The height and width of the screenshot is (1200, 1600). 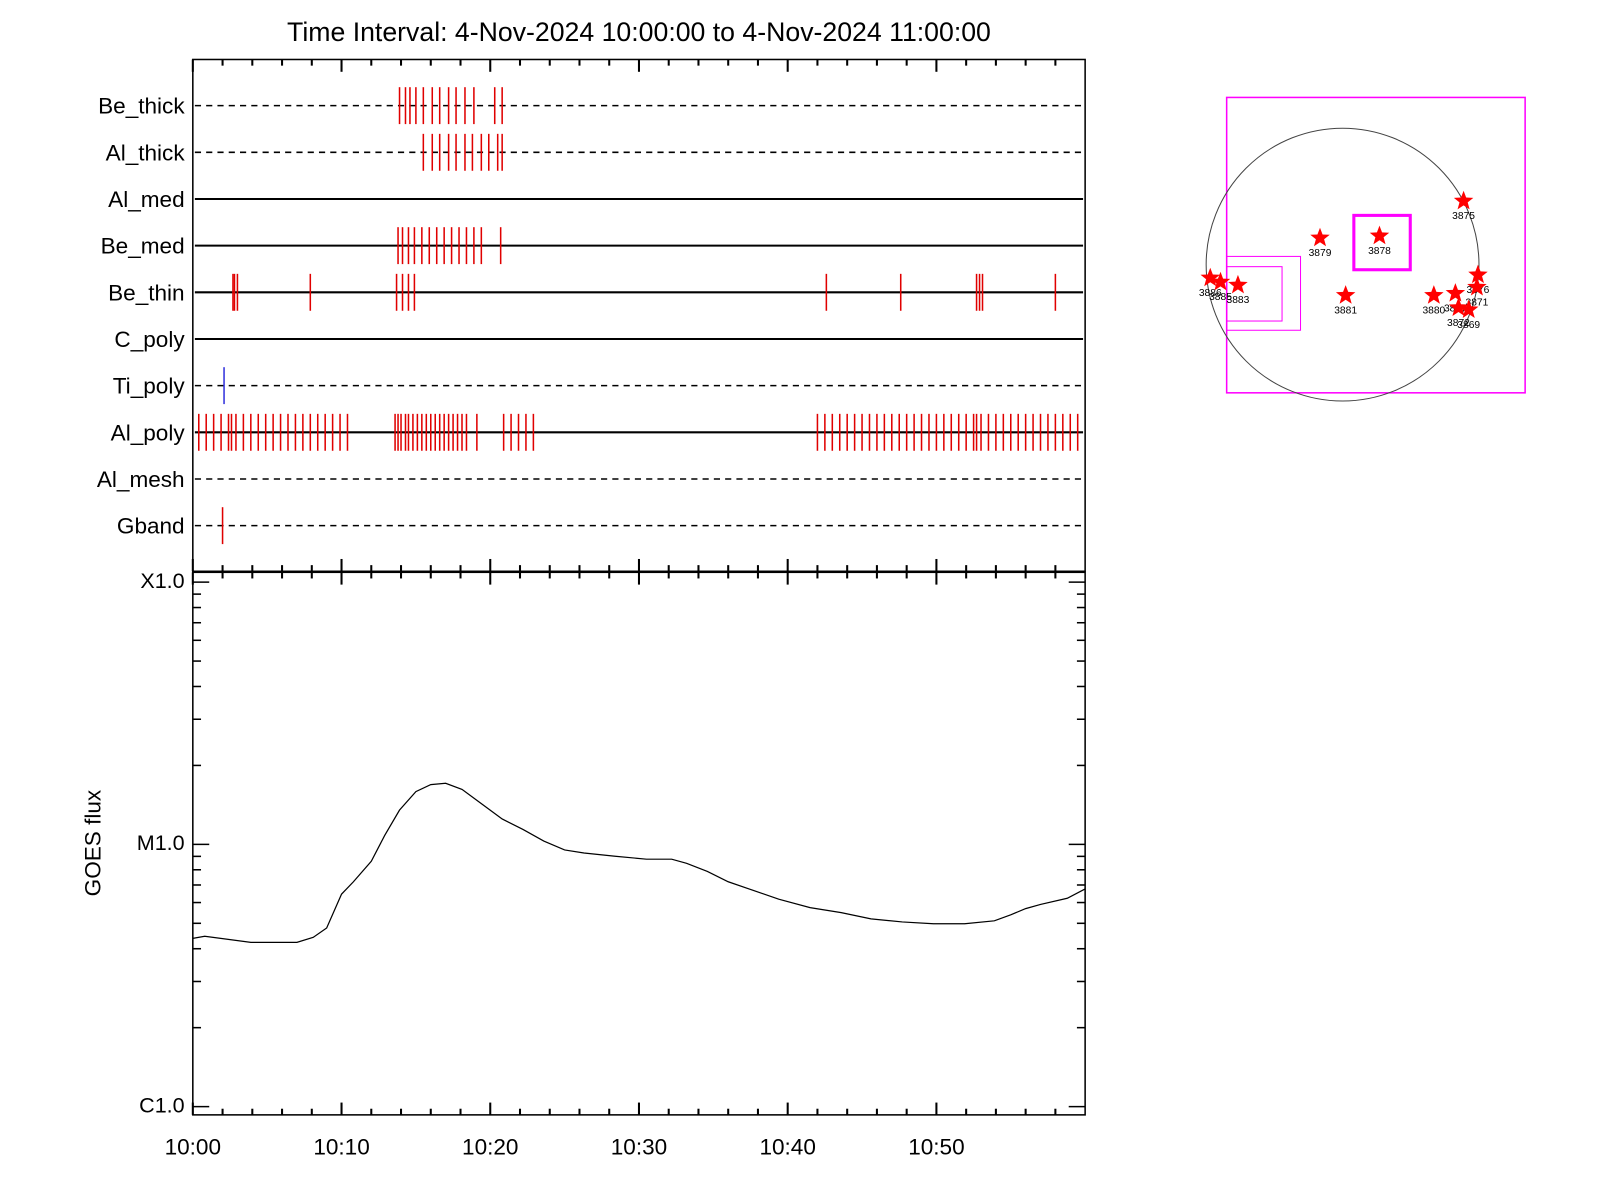 I want to click on region-label: 3883, so click(x=1238, y=300).